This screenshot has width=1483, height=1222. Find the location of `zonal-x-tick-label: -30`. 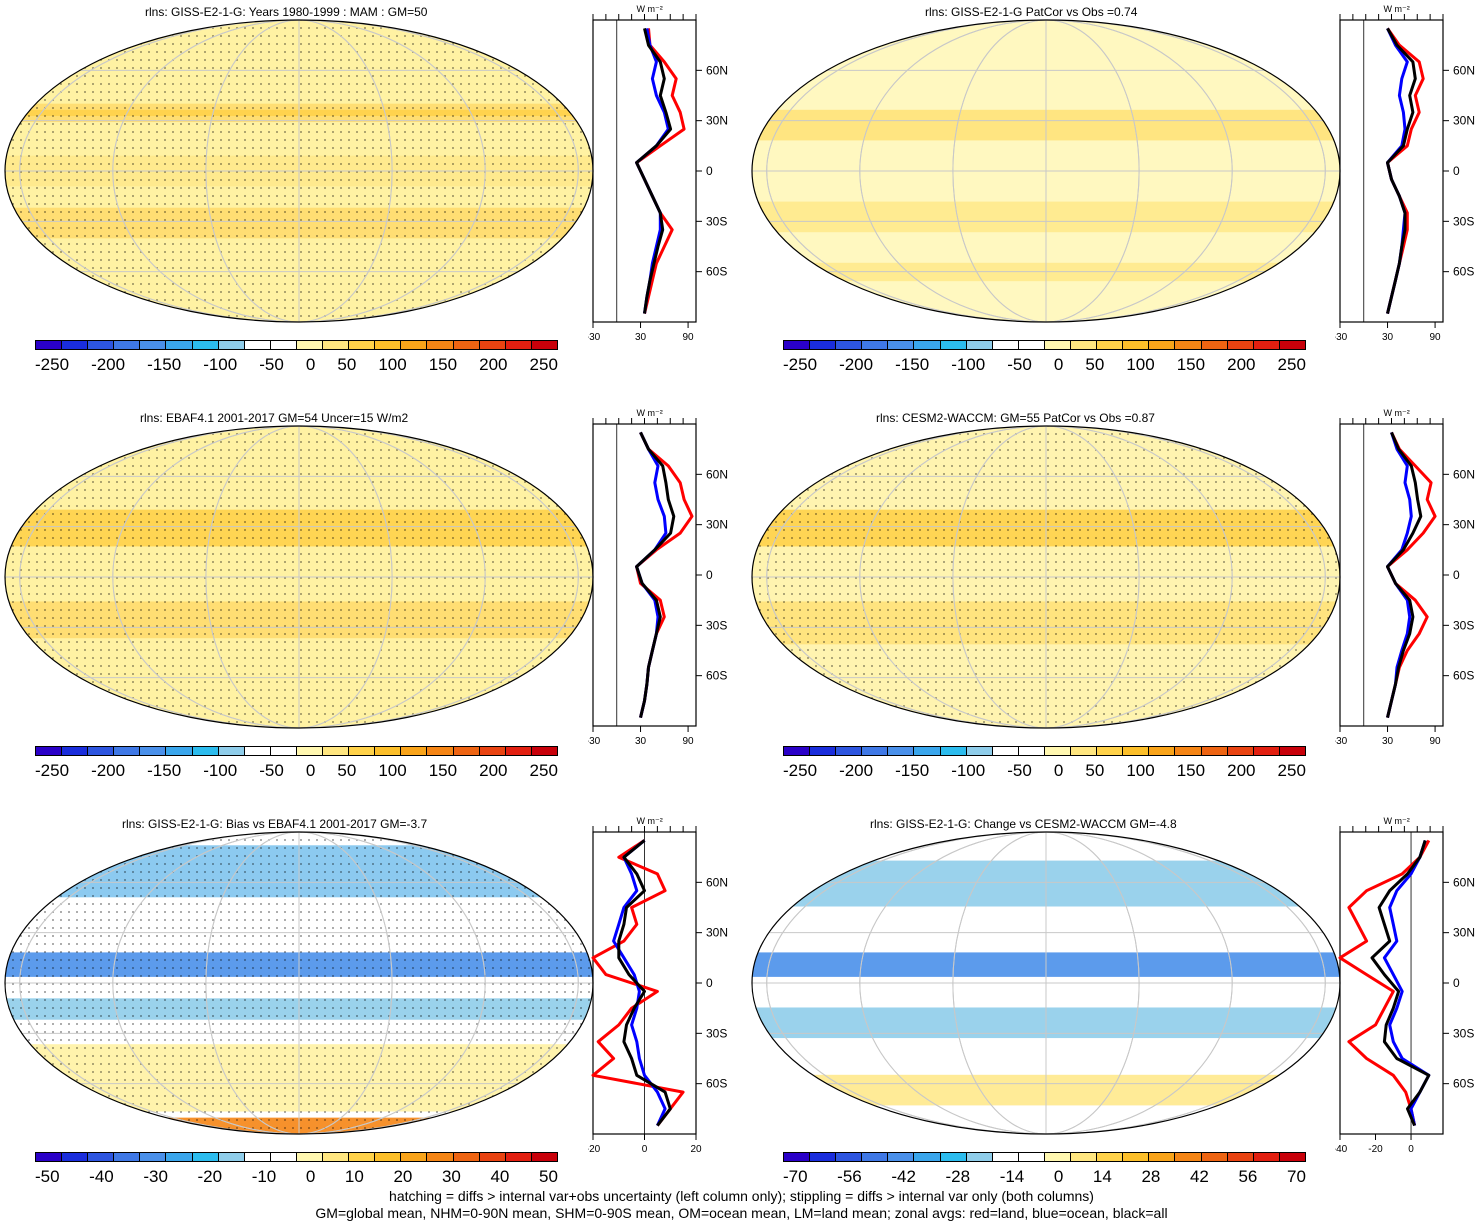

zonal-x-tick-label: -30 is located at coordinates (1341, 337).